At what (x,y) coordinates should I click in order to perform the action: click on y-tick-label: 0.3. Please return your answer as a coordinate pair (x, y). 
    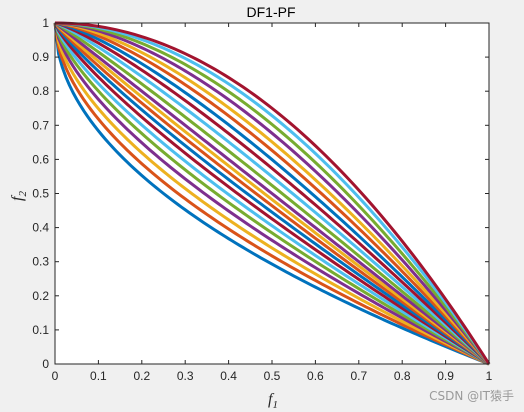
    Looking at the image, I should click on (40, 262).